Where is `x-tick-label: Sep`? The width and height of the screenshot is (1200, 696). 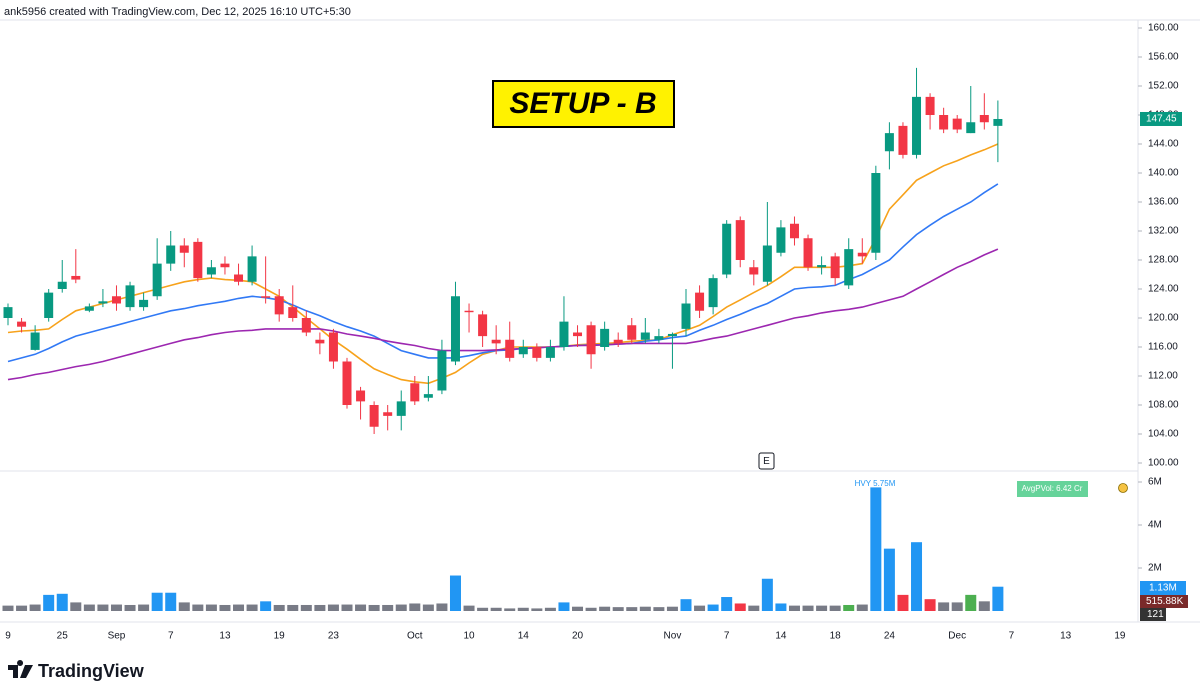
x-tick-label: Sep is located at coordinates (117, 636).